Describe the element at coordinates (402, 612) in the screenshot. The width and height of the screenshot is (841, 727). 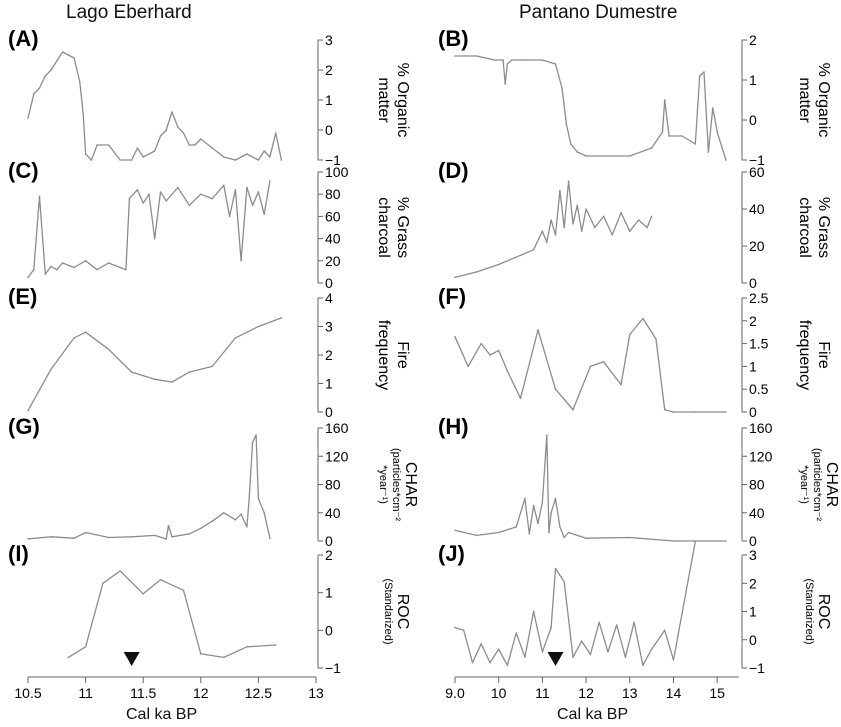
I see `y-axis-title-line: ROC` at that location.